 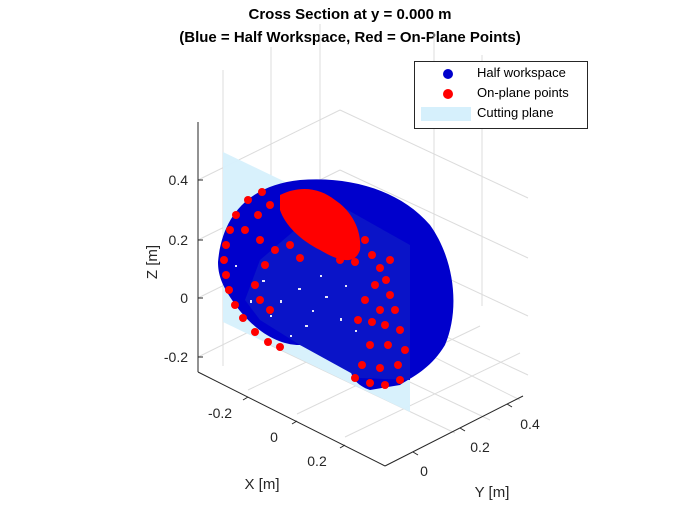 What do you see at coordinates (521, 72) in the screenshot?
I see `legend-label: Half workspace` at bounding box center [521, 72].